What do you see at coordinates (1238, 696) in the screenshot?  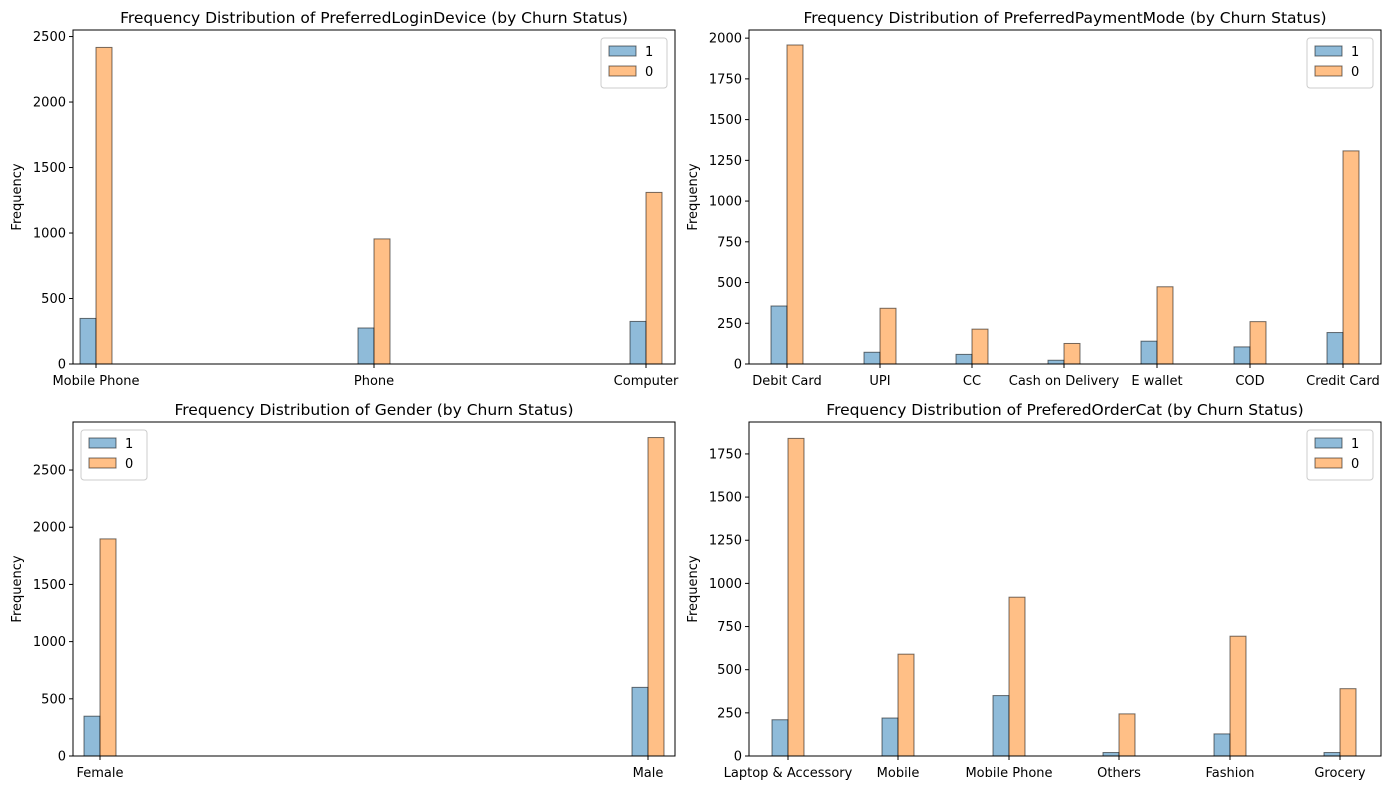 I see `bar-series-0-fashion` at bounding box center [1238, 696].